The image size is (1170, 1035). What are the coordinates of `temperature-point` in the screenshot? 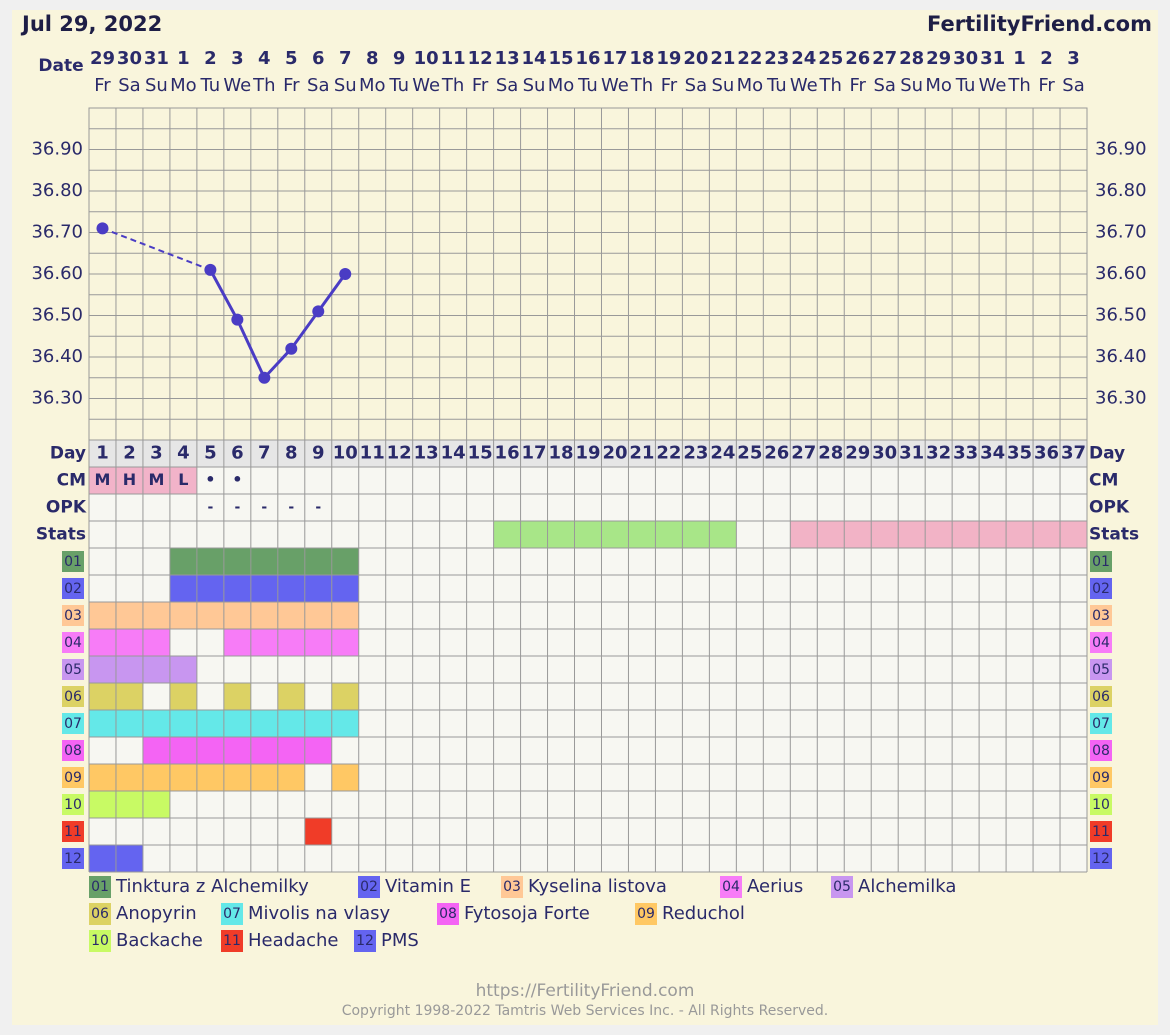 It's located at (264, 377).